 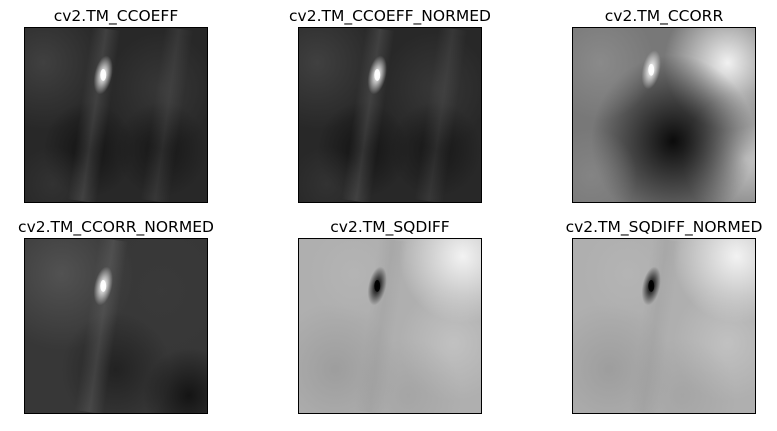 What do you see at coordinates (116, 227) in the screenshot?
I see `panel-title: cv2.TM_CCORR_NORMED` at bounding box center [116, 227].